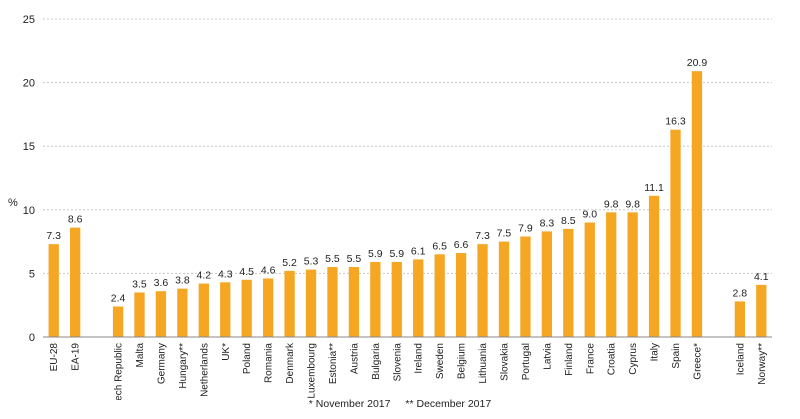 This screenshot has height=419, width=800. I want to click on value-label: 2.8, so click(740, 293).